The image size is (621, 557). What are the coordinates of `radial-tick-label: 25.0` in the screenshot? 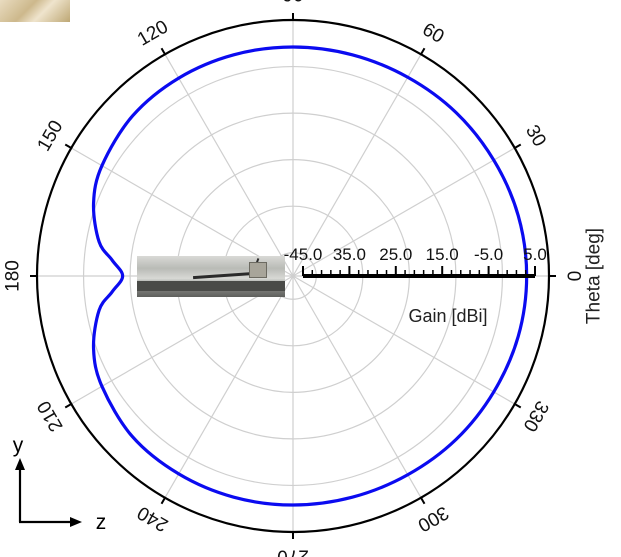 It's located at (395, 254).